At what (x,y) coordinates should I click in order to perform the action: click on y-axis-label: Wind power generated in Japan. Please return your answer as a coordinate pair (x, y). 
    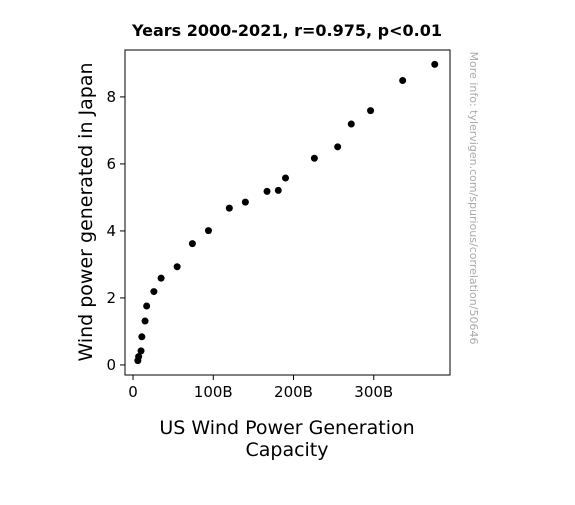
    Looking at the image, I should click on (86, 211).